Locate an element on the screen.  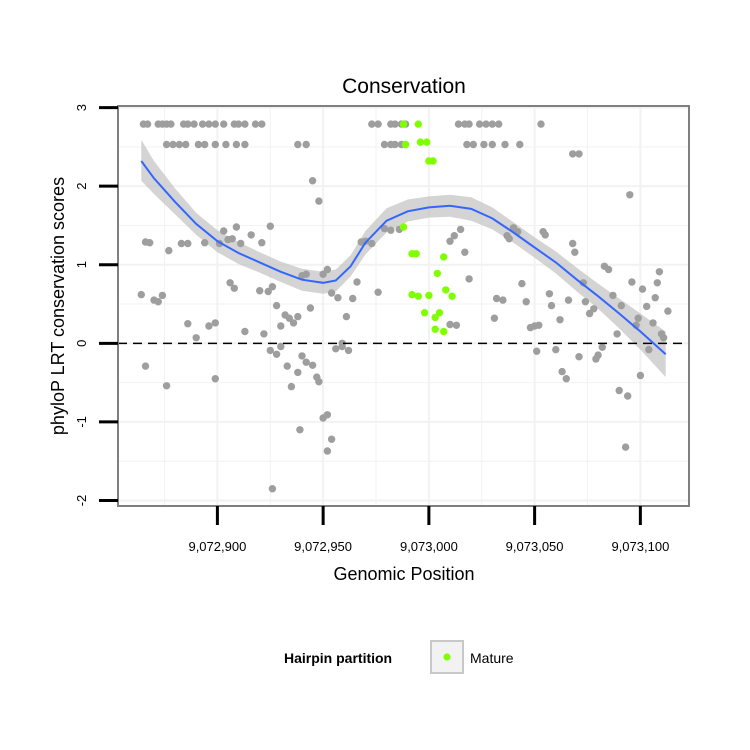
y-tick-label: 1 is located at coordinates (81, 264).